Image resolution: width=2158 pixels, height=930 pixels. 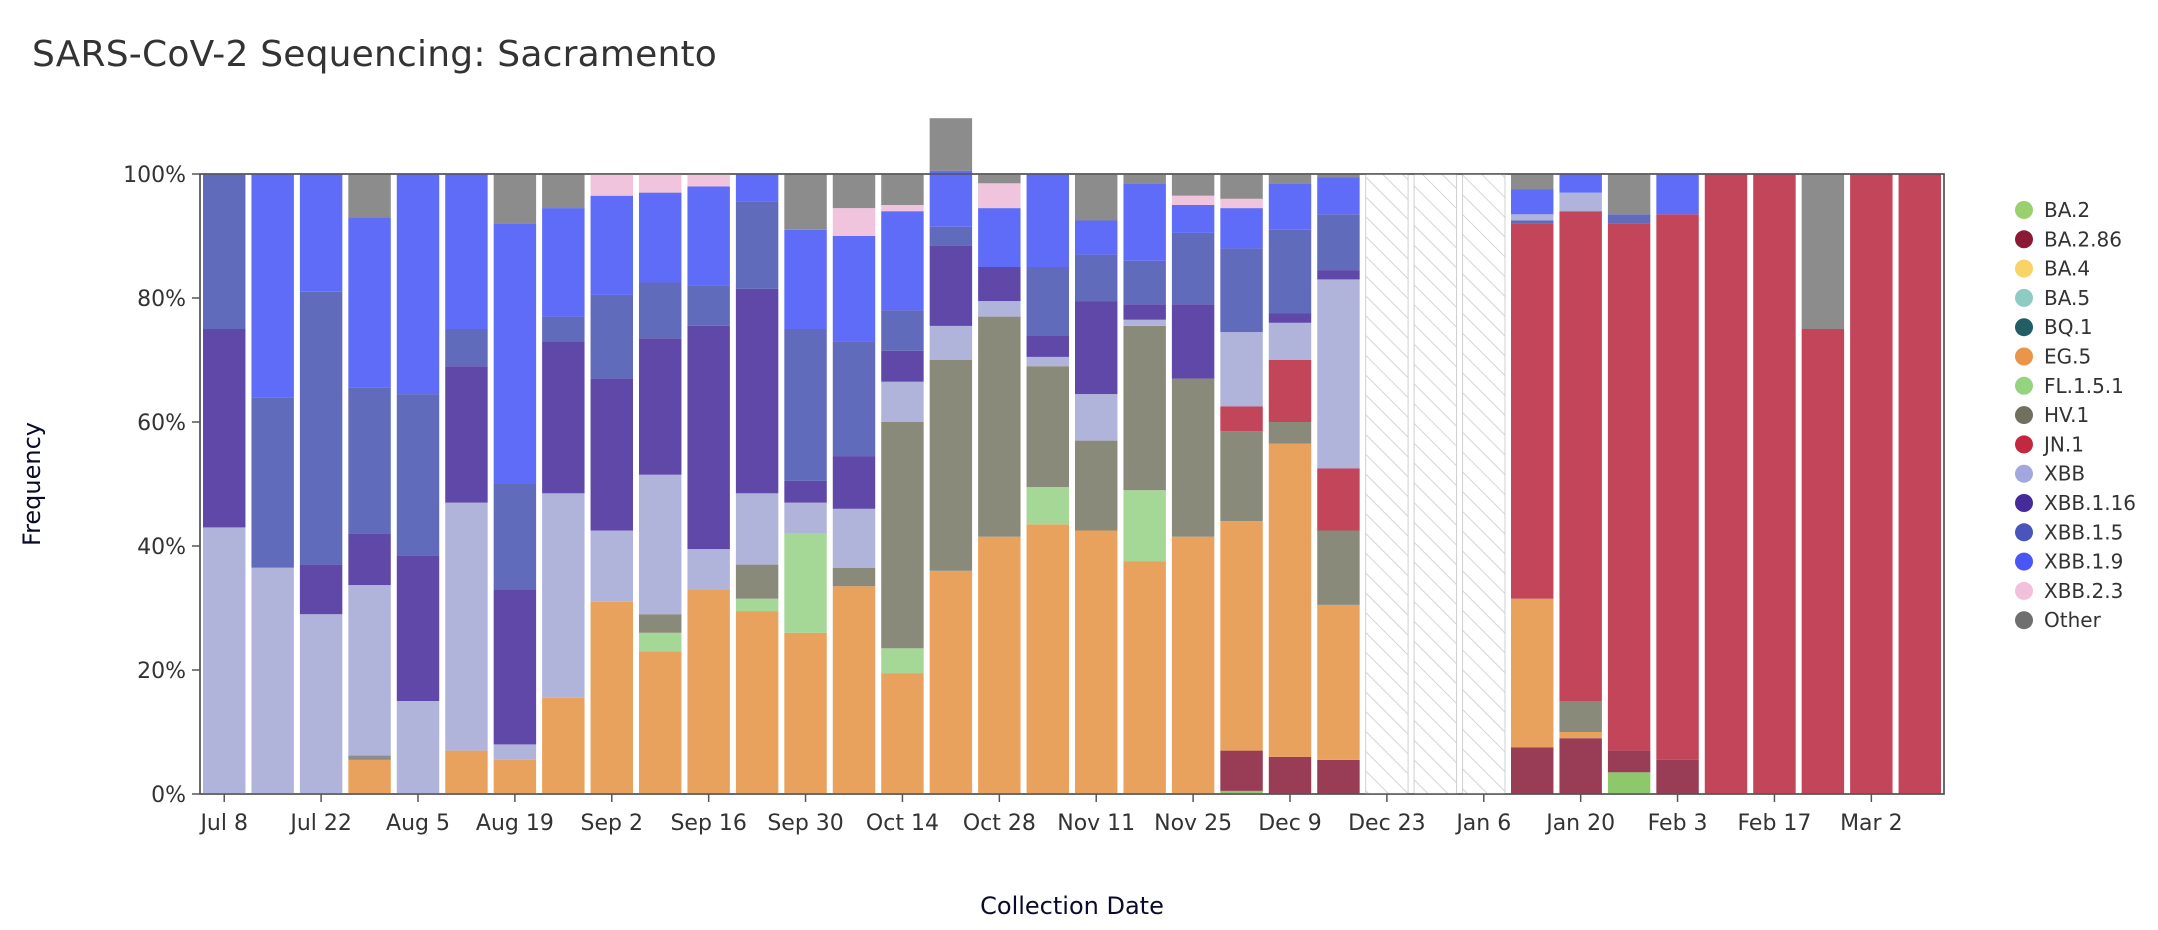 I want to click on legend-item-ba-2-86: BA.2.86, so click(x=2068, y=239).